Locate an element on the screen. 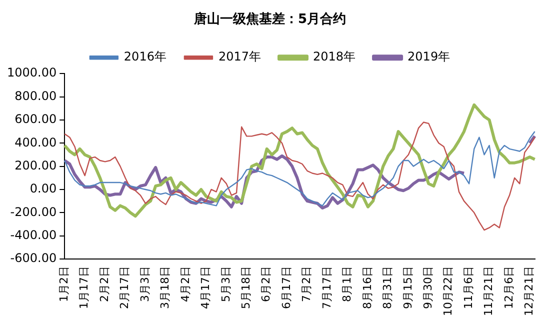 The image size is (550, 322). legend-label: 2017年 is located at coordinates (240, 57).